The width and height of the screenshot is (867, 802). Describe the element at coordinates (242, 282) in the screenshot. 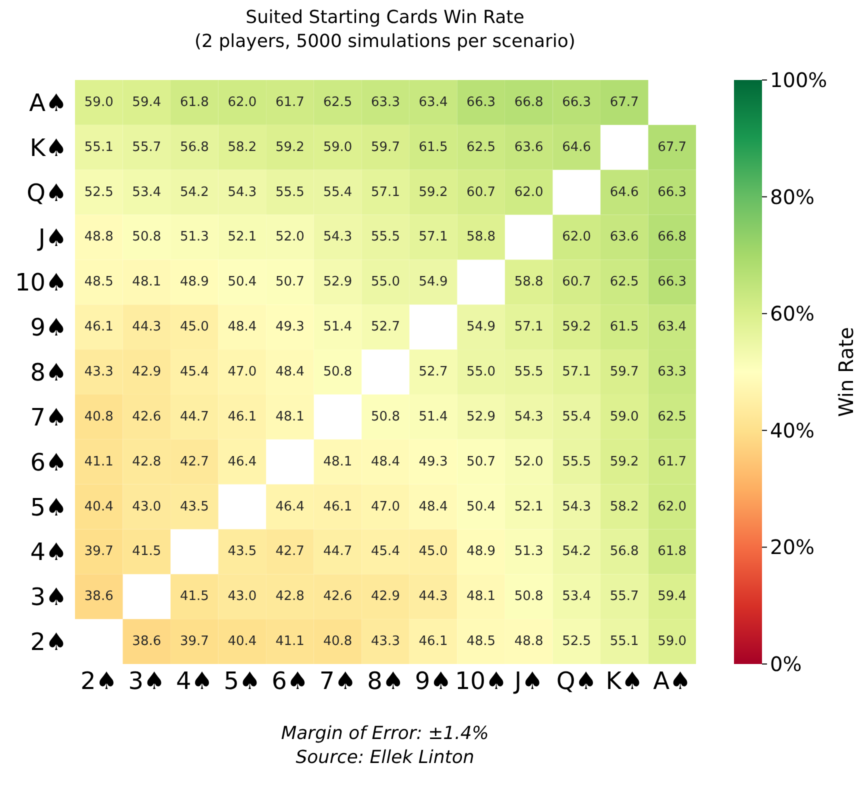

I see `data-label: 50.4` at that location.